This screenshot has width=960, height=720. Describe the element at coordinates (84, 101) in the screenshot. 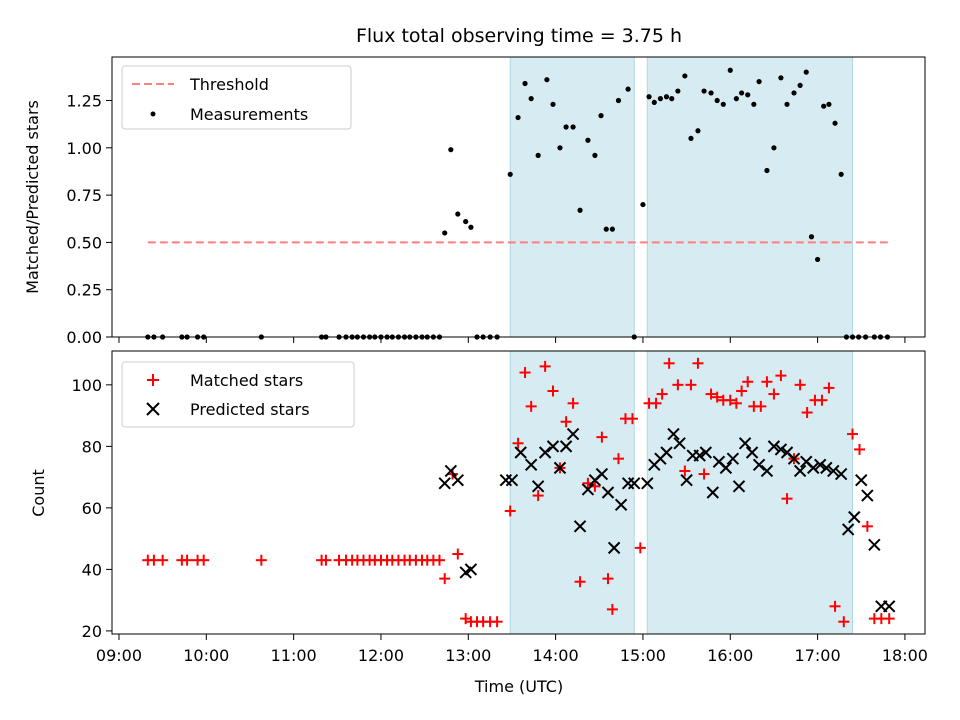

I see `y-tick-label: 1.25` at that location.